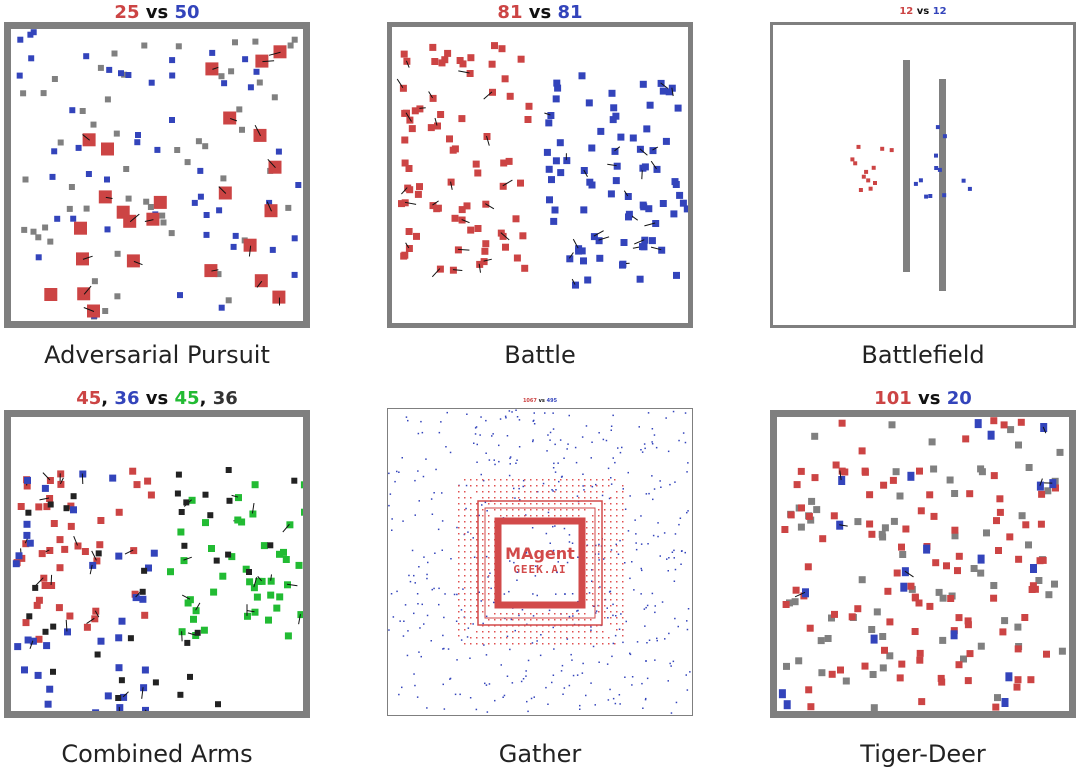 This screenshot has height=775, width=1080. What do you see at coordinates (540, 401) in the screenshot?
I see `score-gather: 1067 vs 495` at bounding box center [540, 401].